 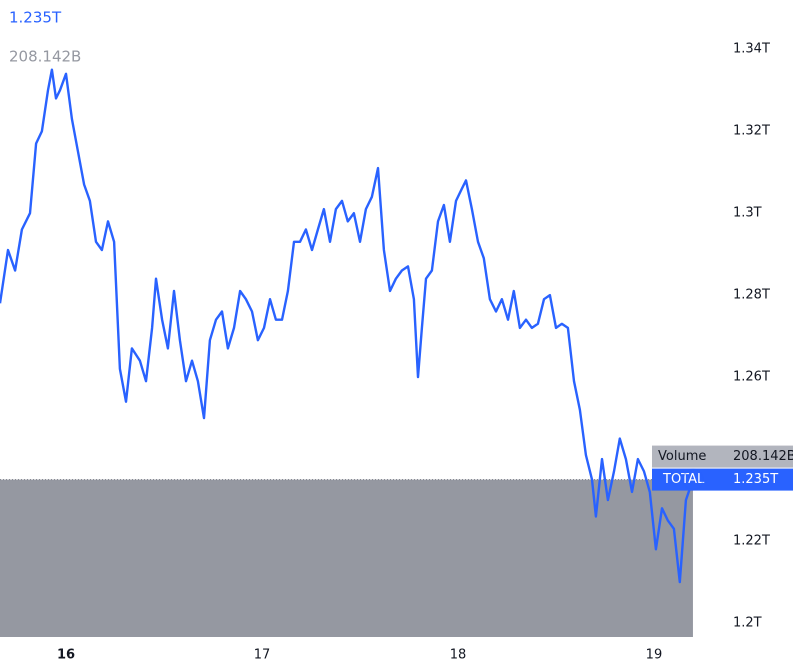 I want to click on volume-badge-value: 208.142B, so click(x=763, y=456).